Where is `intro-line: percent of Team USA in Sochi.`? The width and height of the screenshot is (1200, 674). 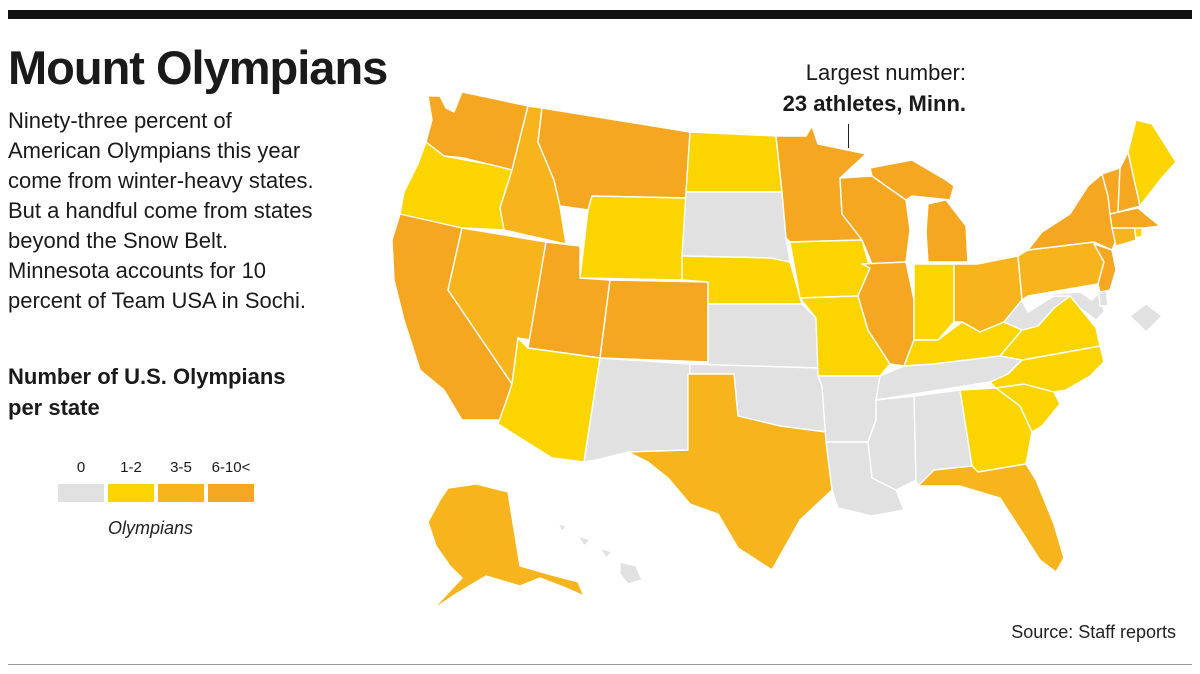 intro-line: percent of Team USA in Sochi. is located at coordinates (157, 300).